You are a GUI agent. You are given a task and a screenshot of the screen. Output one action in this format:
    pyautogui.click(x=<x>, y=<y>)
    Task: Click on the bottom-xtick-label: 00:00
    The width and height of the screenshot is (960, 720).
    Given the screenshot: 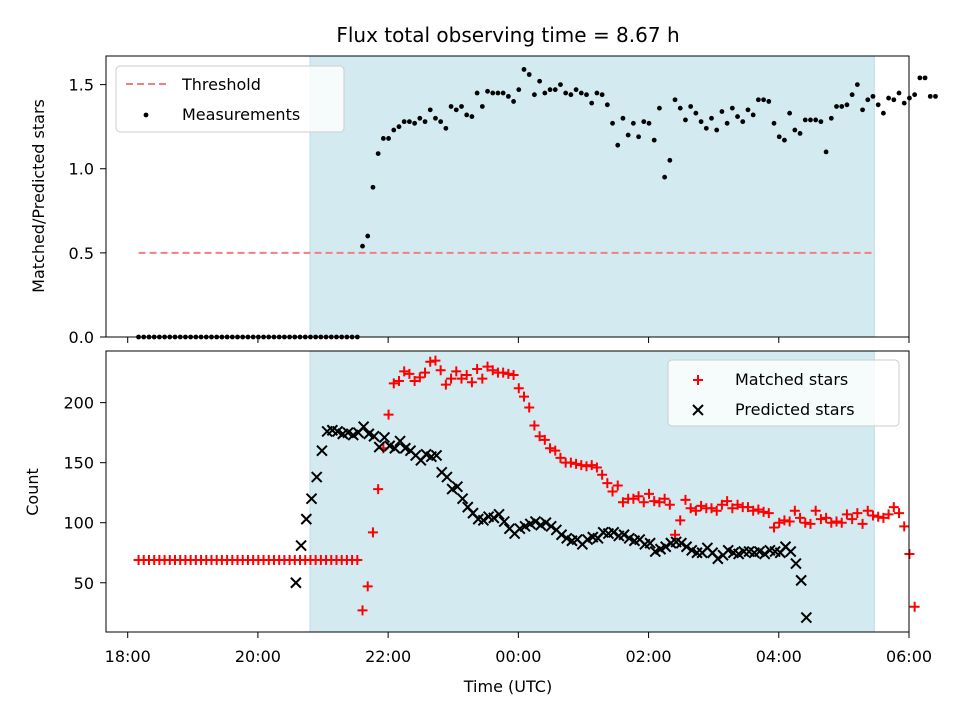 What is the action you would take?
    pyautogui.click(x=518, y=656)
    